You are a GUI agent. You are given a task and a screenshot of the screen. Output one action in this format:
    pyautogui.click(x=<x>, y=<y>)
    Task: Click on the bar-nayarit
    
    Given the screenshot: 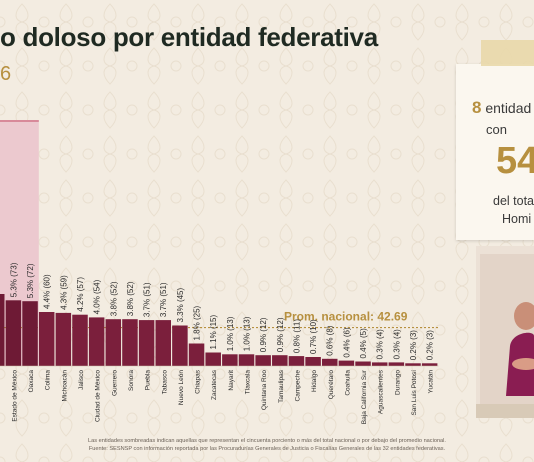 What is the action you would take?
    pyautogui.click(x=230, y=360)
    